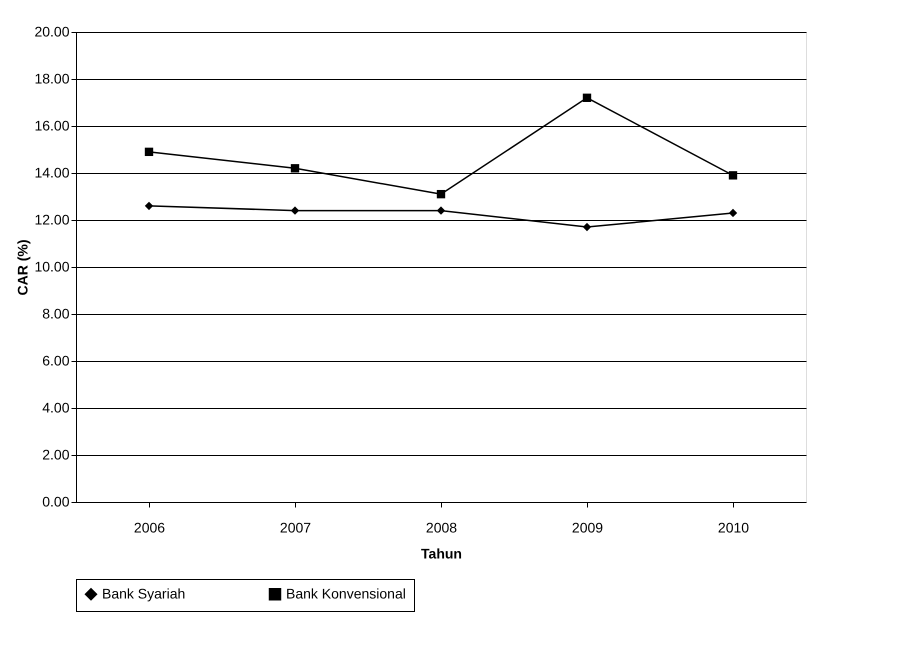  Describe the element at coordinates (150, 528) in the screenshot. I see `x-tick-label: 2006` at that location.